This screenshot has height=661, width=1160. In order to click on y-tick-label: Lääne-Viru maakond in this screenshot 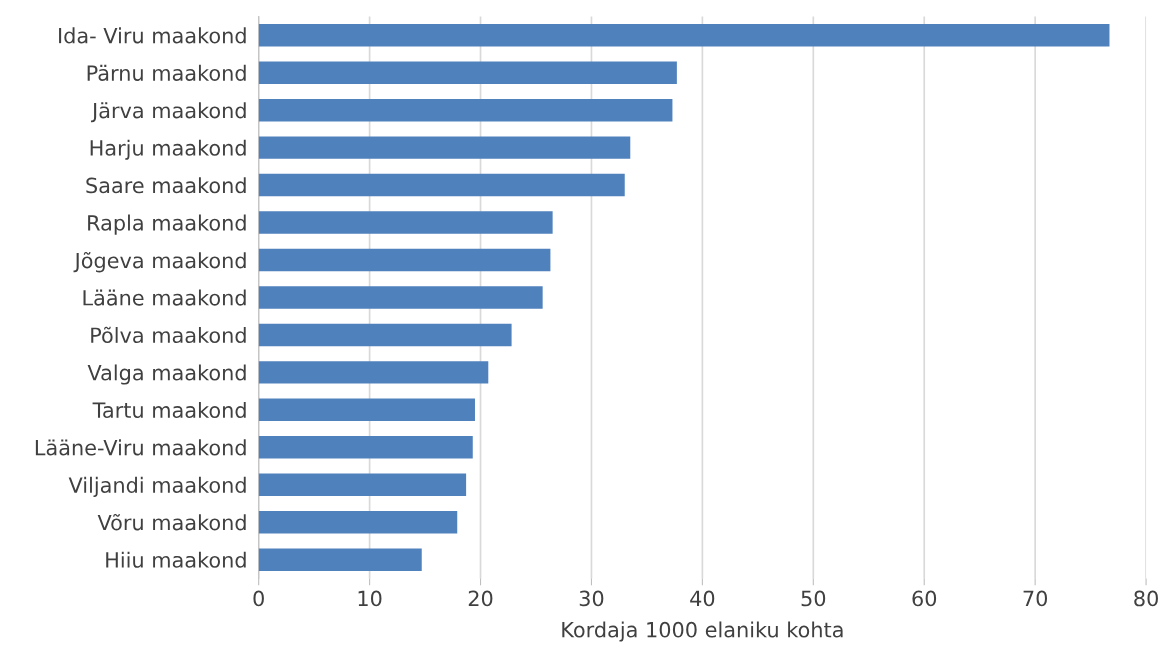, I will do `click(140, 447)`.